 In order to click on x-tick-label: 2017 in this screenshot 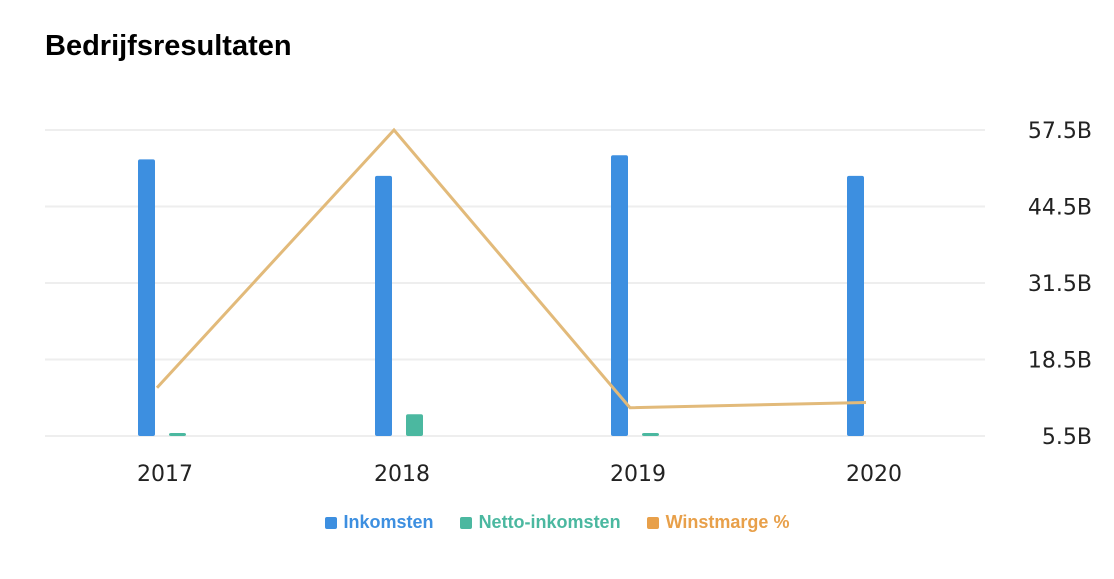, I will do `click(165, 474)`.